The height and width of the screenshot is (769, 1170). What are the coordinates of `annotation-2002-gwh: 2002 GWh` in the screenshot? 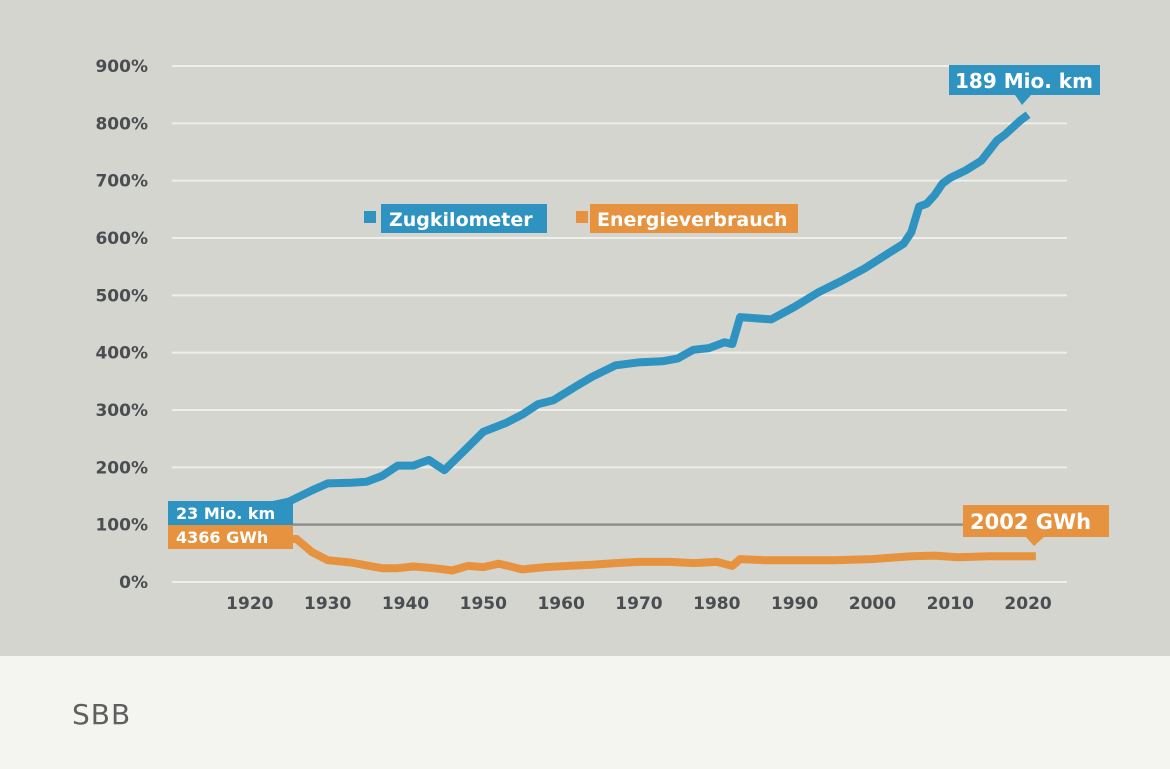 It's located at (1030, 522).